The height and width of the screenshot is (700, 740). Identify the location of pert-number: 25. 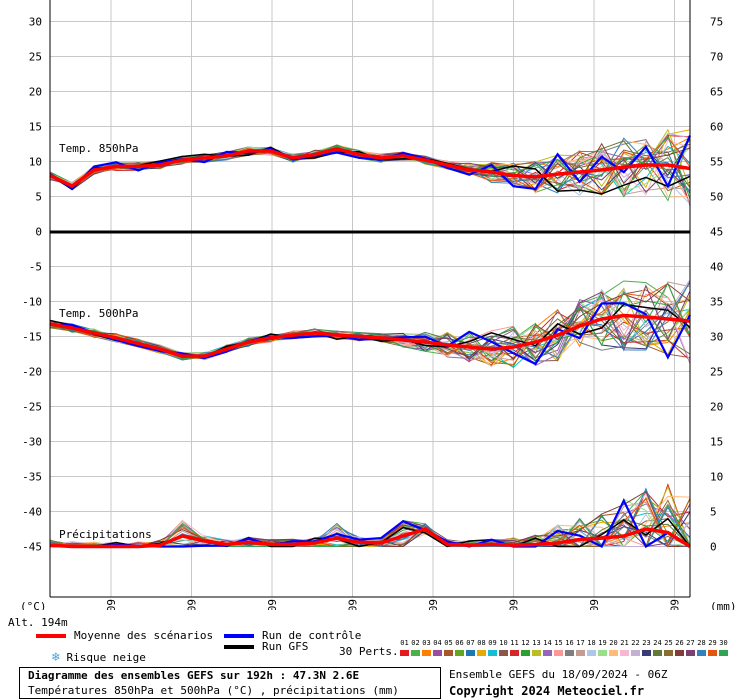
(668, 643).